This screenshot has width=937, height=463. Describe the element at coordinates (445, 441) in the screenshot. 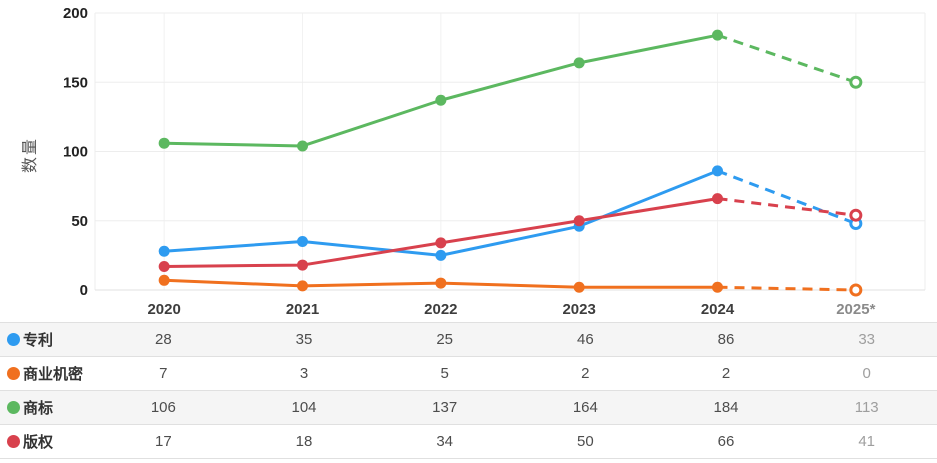

I see `table-cell: 34` at that location.